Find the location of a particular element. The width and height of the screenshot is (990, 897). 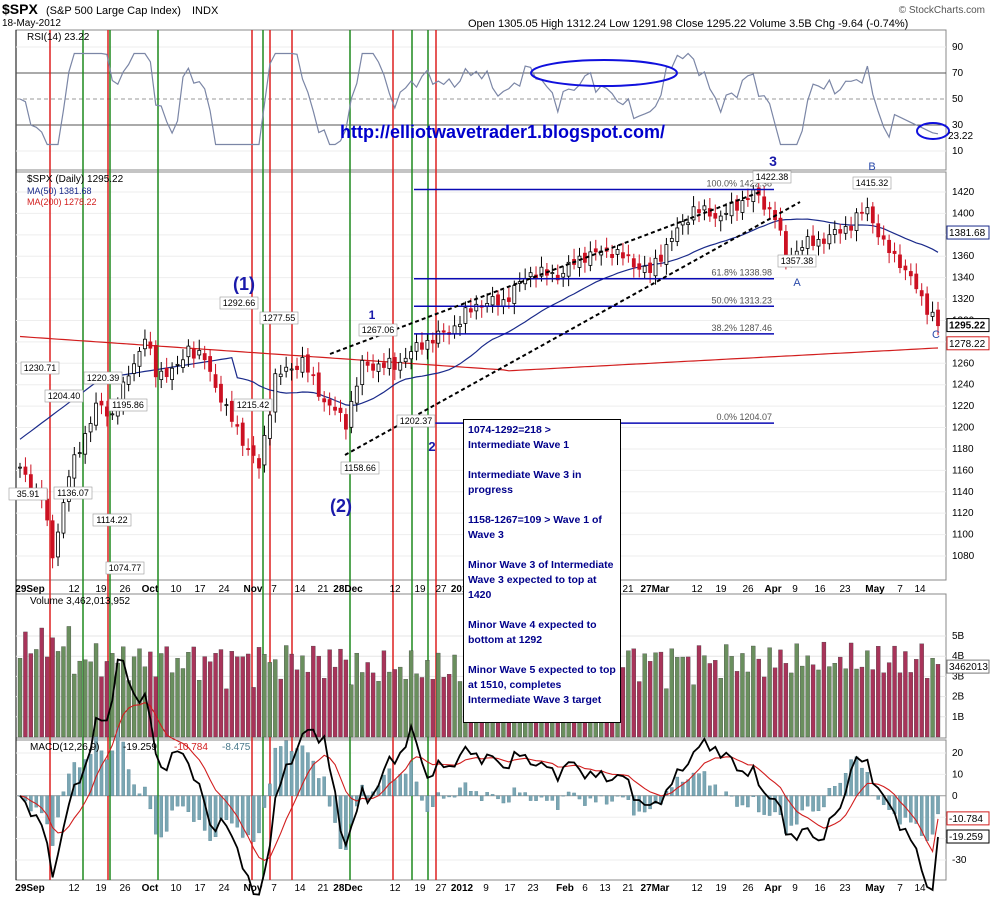

rsi-tick-label: 90 is located at coordinates (958, 47).